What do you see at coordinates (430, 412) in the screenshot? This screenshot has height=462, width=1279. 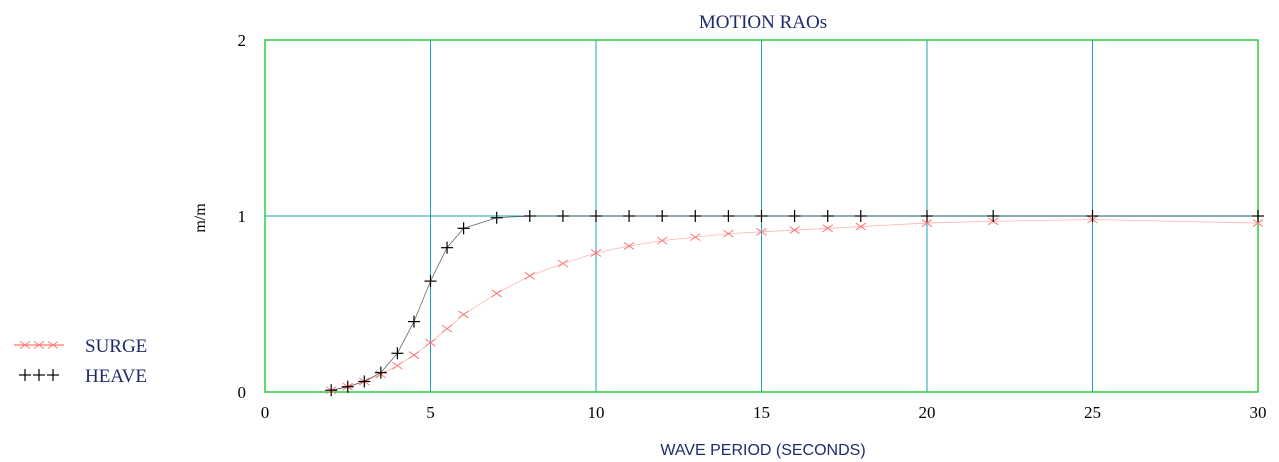 I see `x-tick-label-5: 5` at bounding box center [430, 412].